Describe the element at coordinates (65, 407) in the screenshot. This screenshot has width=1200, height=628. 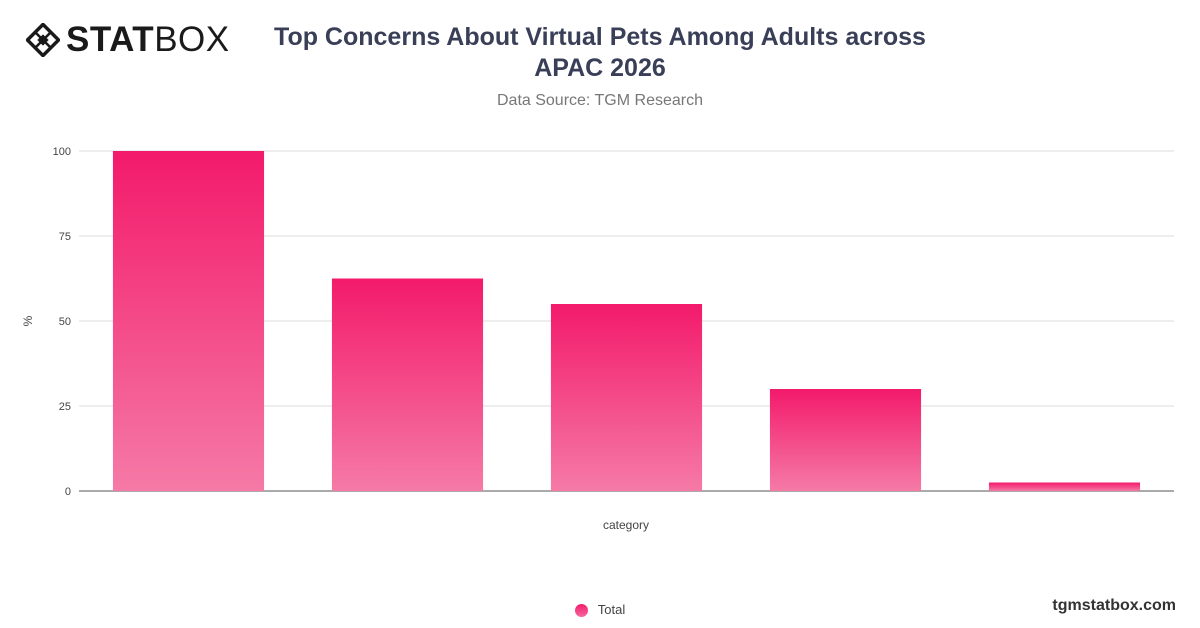
I see `y-tick-label: 25` at that location.